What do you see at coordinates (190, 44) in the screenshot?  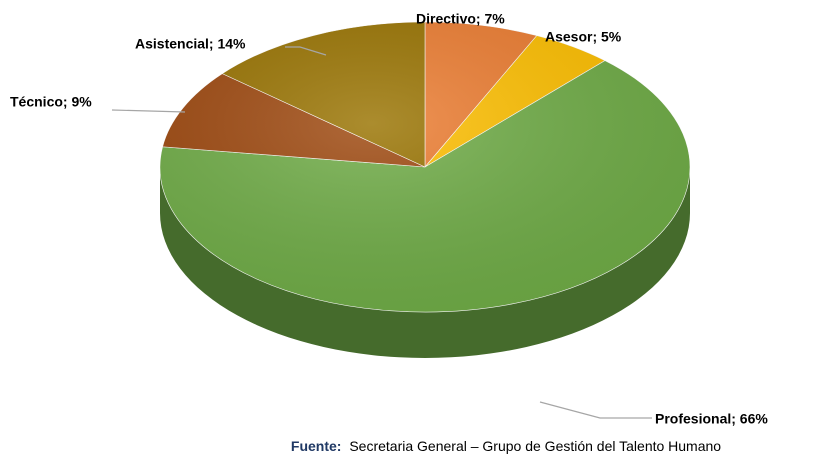 I see `data-label: Asistencial; 14%` at bounding box center [190, 44].